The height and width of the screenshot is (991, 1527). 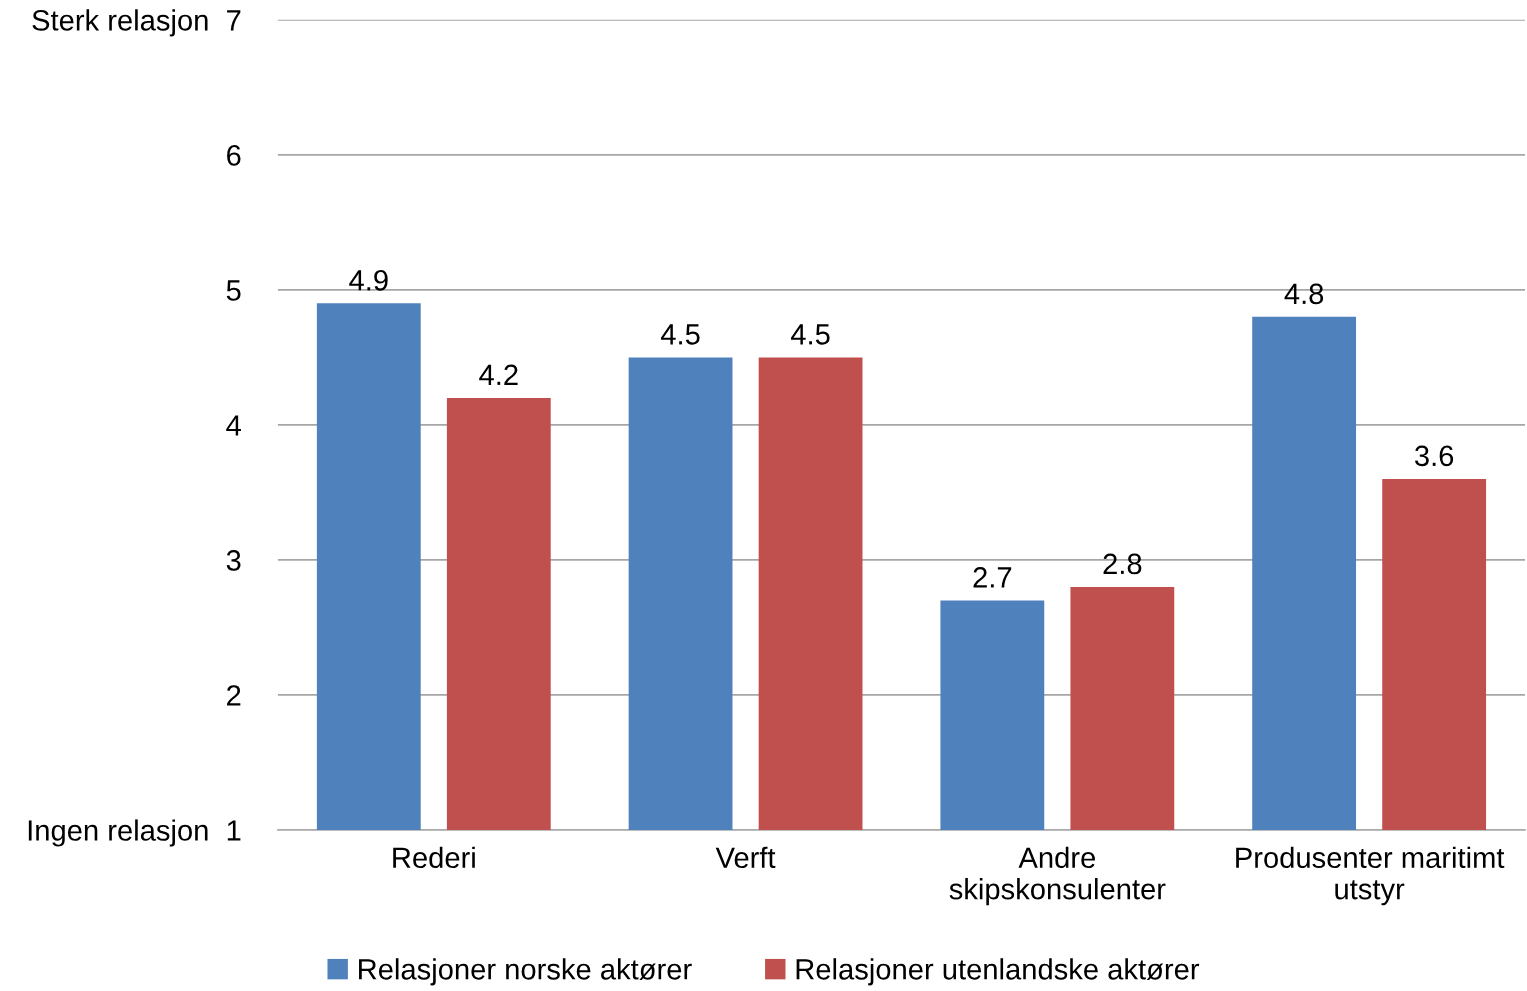 What do you see at coordinates (234, 695) in the screenshot?
I see `y-tick-label: 2` at bounding box center [234, 695].